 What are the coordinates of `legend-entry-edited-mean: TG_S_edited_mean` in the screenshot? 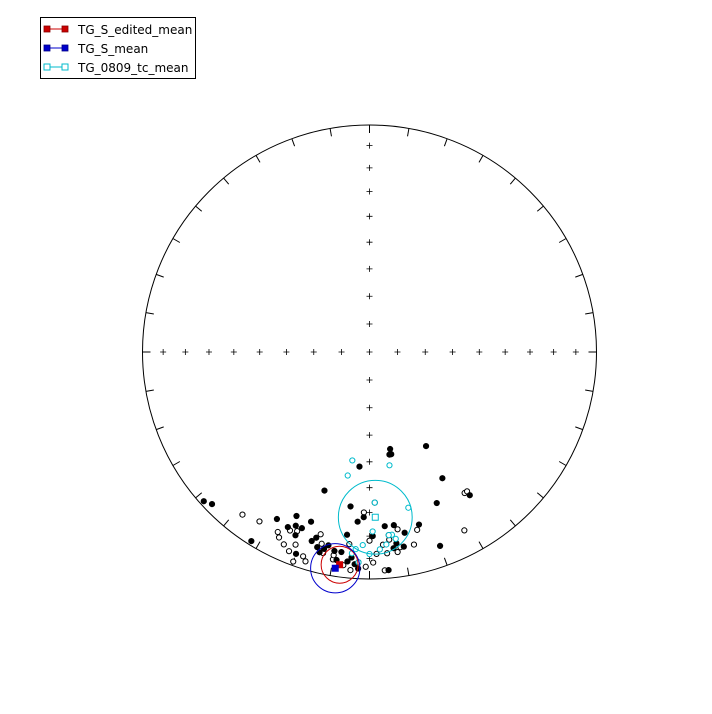 It's located at (117, 30).